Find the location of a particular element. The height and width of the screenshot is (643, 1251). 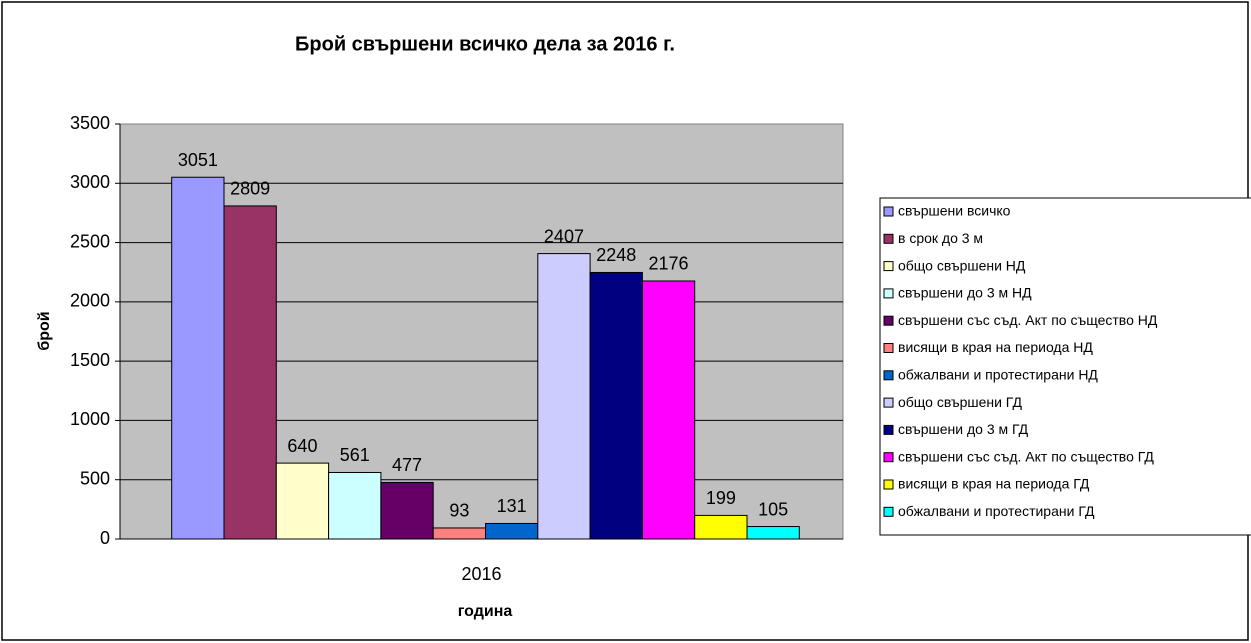

data-label: 199 is located at coordinates (721, 498).